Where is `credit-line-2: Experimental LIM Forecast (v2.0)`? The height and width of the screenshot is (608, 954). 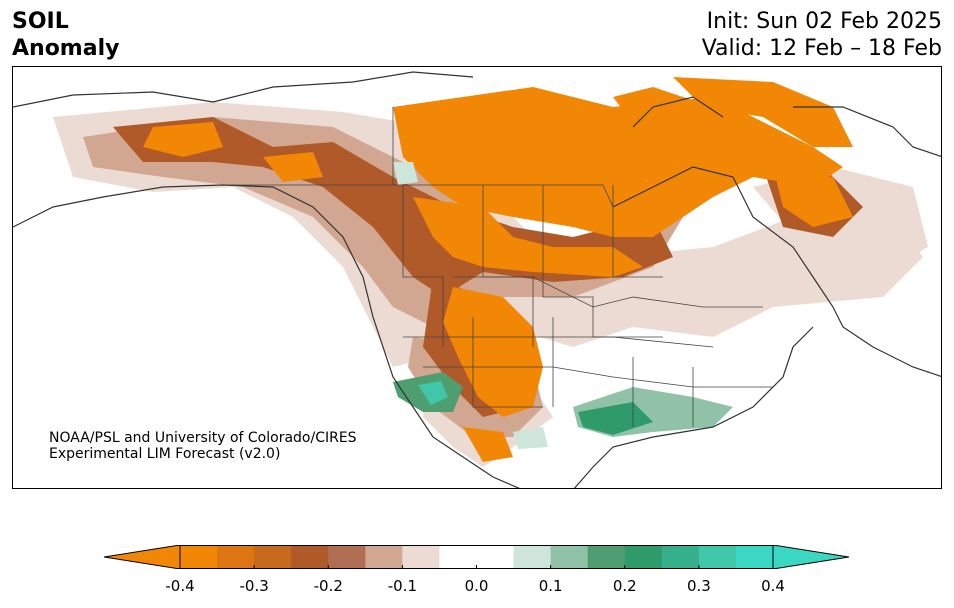
credit-line-2: Experimental LIM Forecast (v2.0) is located at coordinates (165, 454).